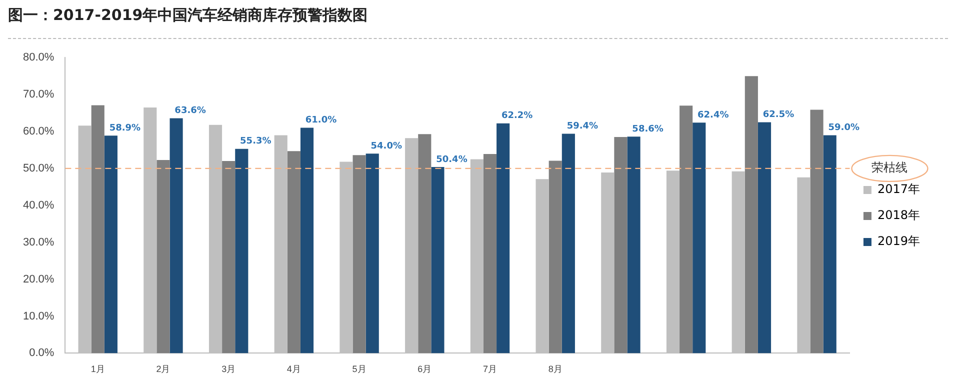  I want to click on legend-label: 2017年, so click(898, 189).